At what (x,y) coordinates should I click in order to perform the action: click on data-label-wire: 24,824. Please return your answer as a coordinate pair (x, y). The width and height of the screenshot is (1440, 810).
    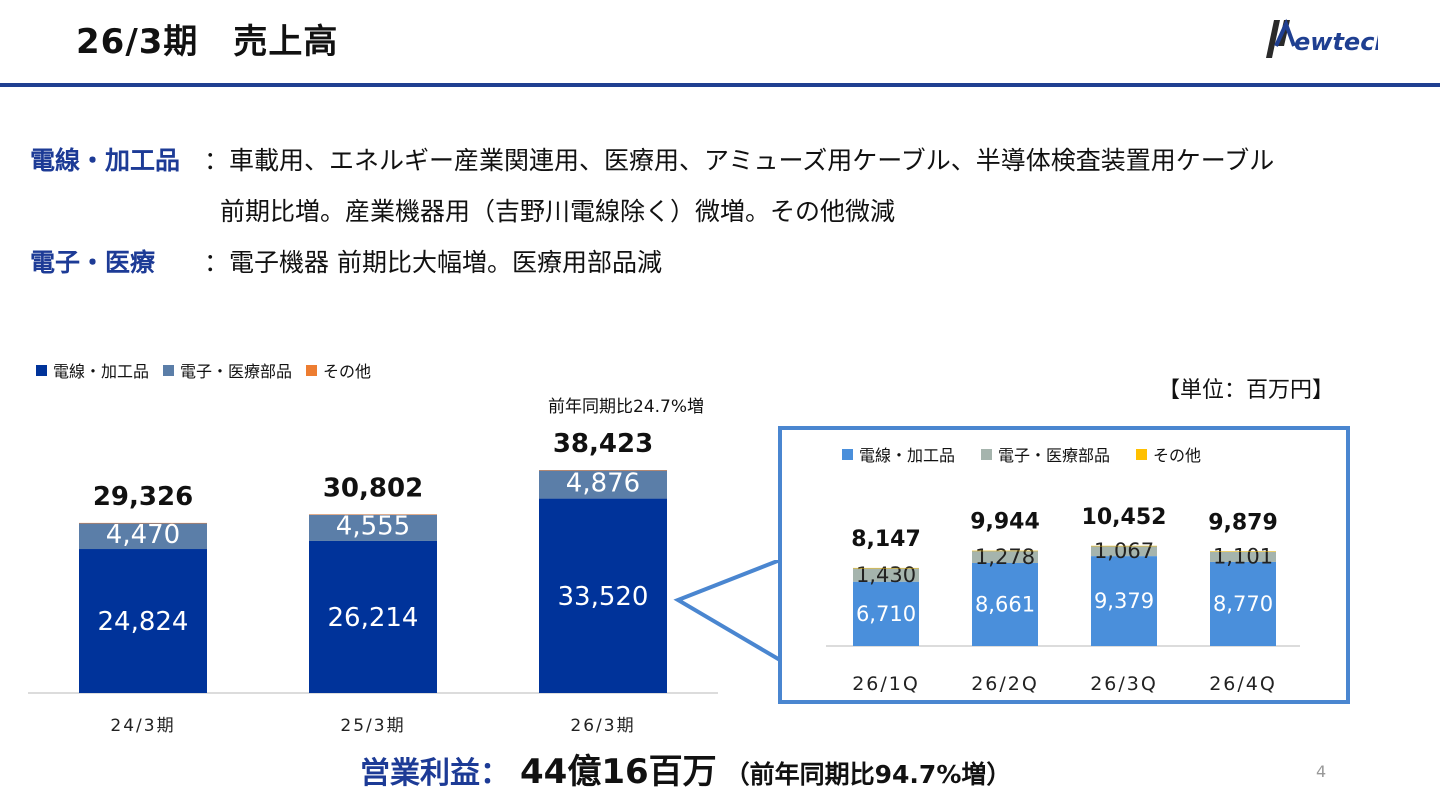
    Looking at the image, I should click on (143, 622).